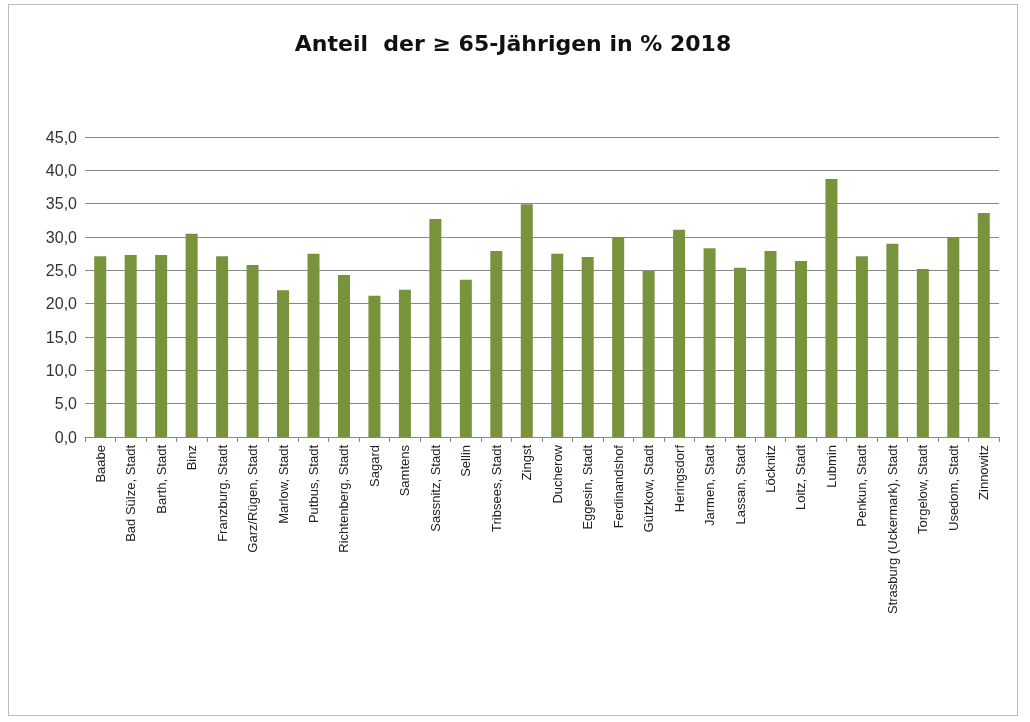 This screenshot has height=722, width=1030. I want to click on x-tick-label: Garz/Rügen, Stadt, so click(253, 498).